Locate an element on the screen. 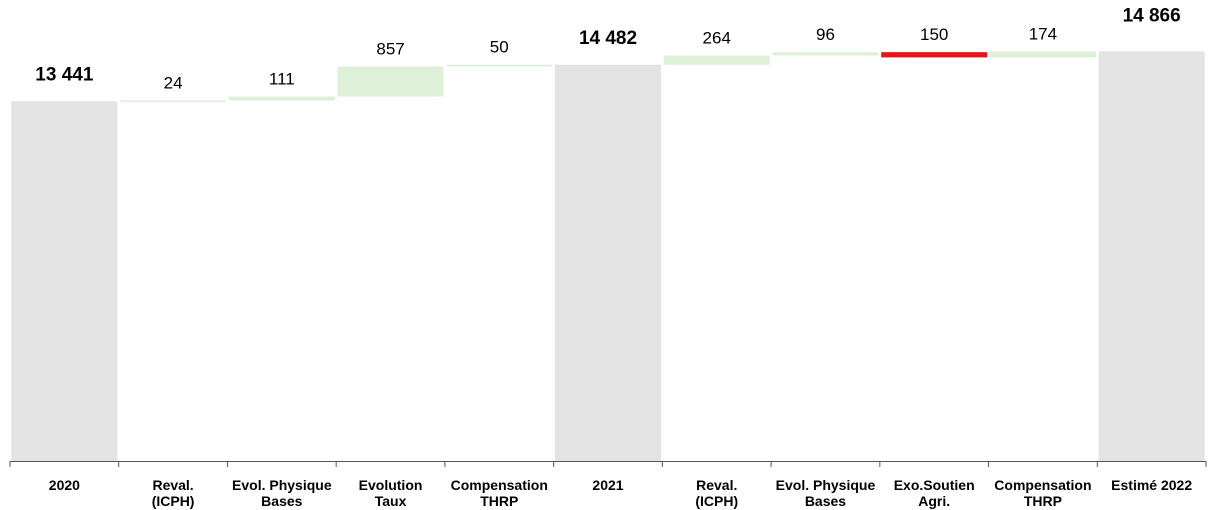 The image size is (1214, 510). category-label-9: Compensation THRP is located at coordinates (1042, 493).